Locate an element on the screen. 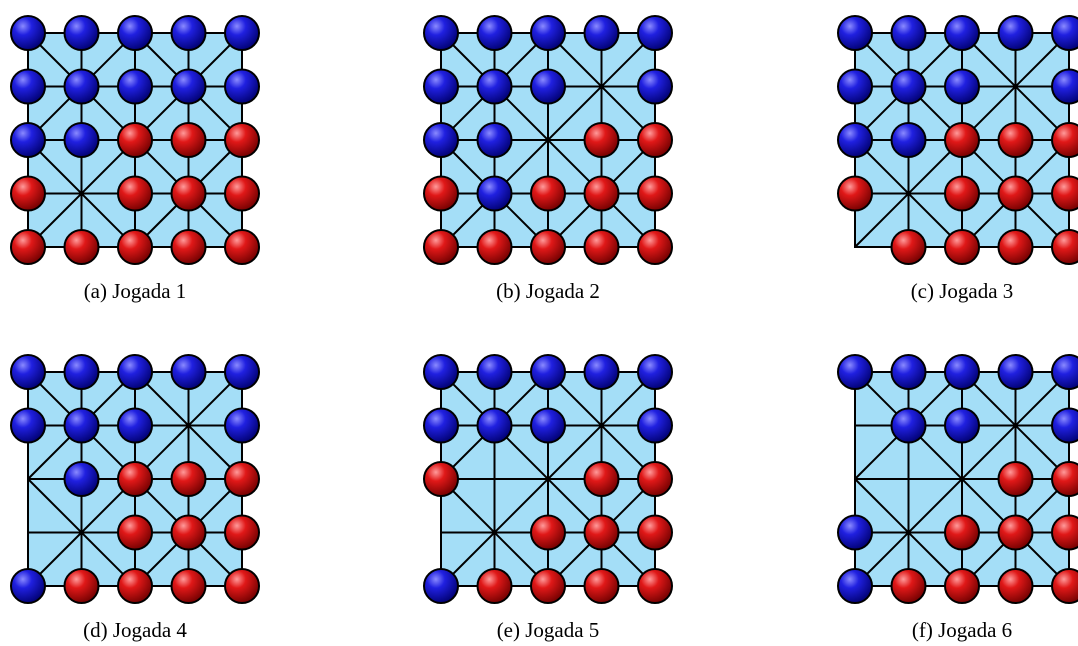  caption: (a) Jogada 1 is located at coordinates (135, 291).